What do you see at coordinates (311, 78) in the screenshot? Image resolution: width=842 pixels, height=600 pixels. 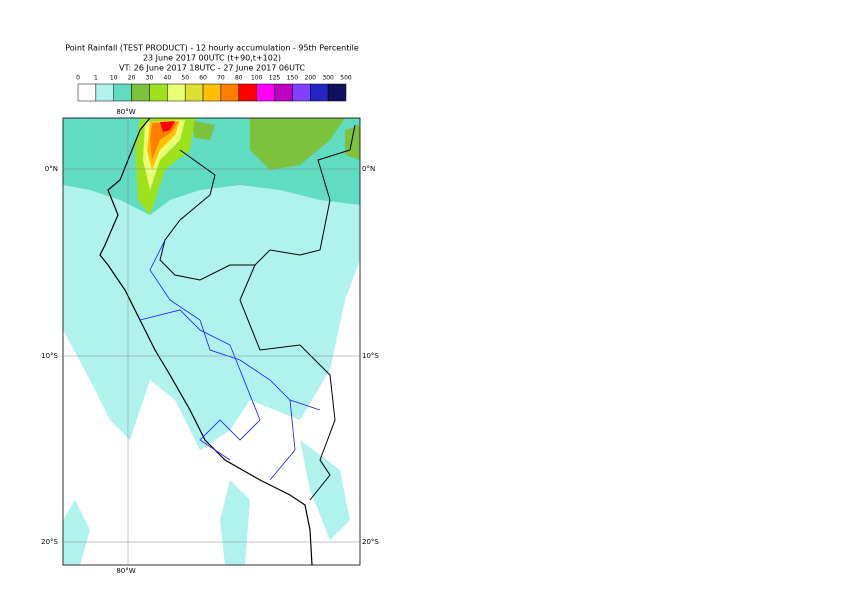 I see `legend-label: 200` at bounding box center [311, 78].